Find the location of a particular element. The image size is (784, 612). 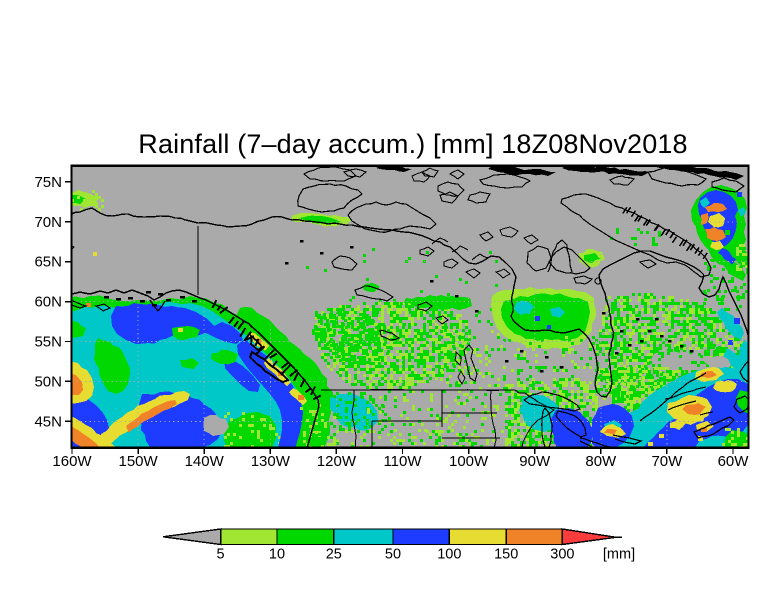

svg-text: 80W is located at coordinates (601, 461).